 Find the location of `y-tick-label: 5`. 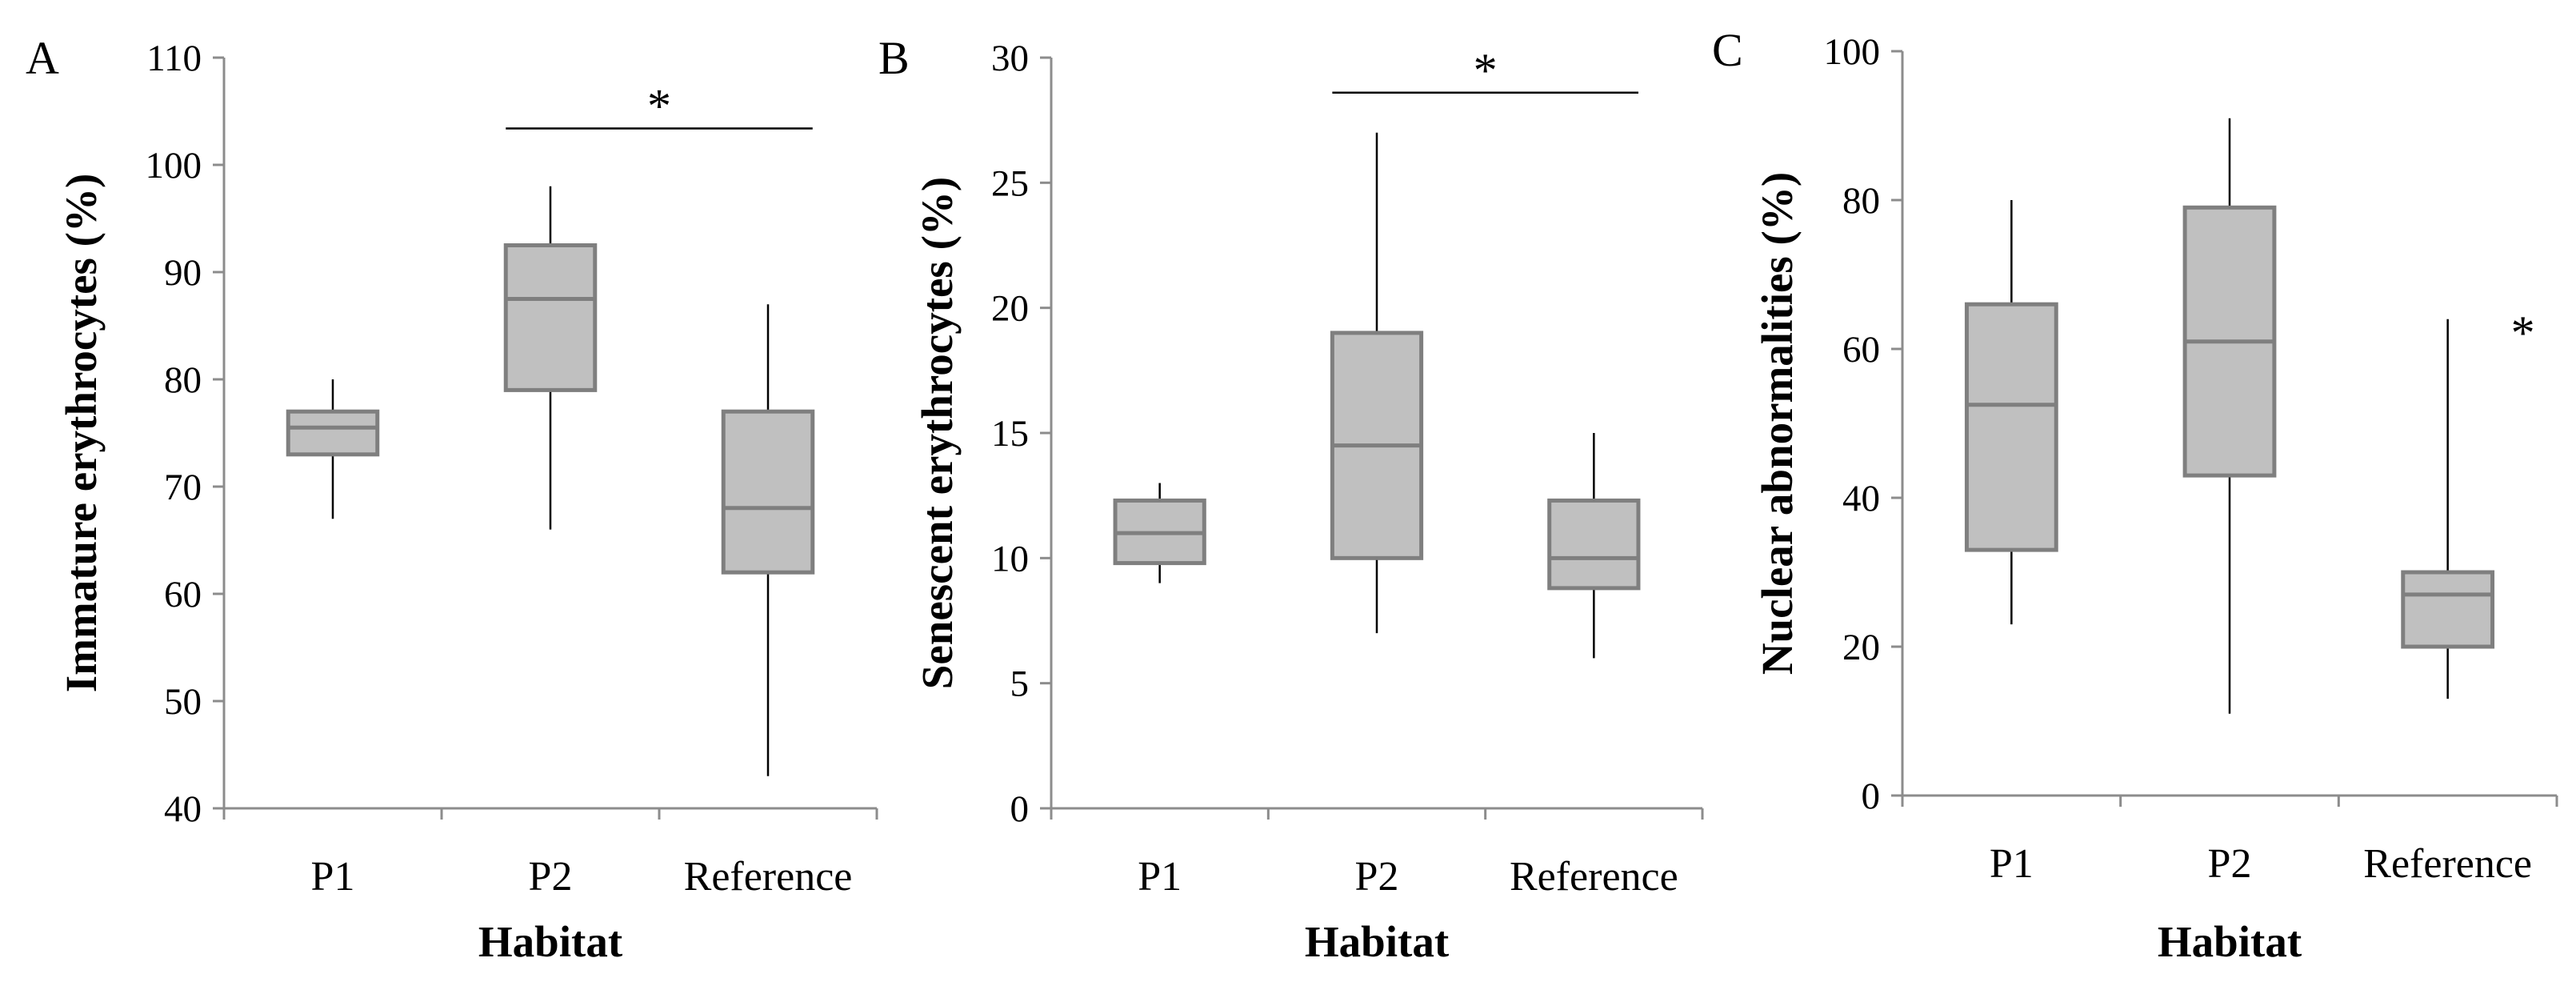

y-tick-label: 5 is located at coordinates (1020, 684).